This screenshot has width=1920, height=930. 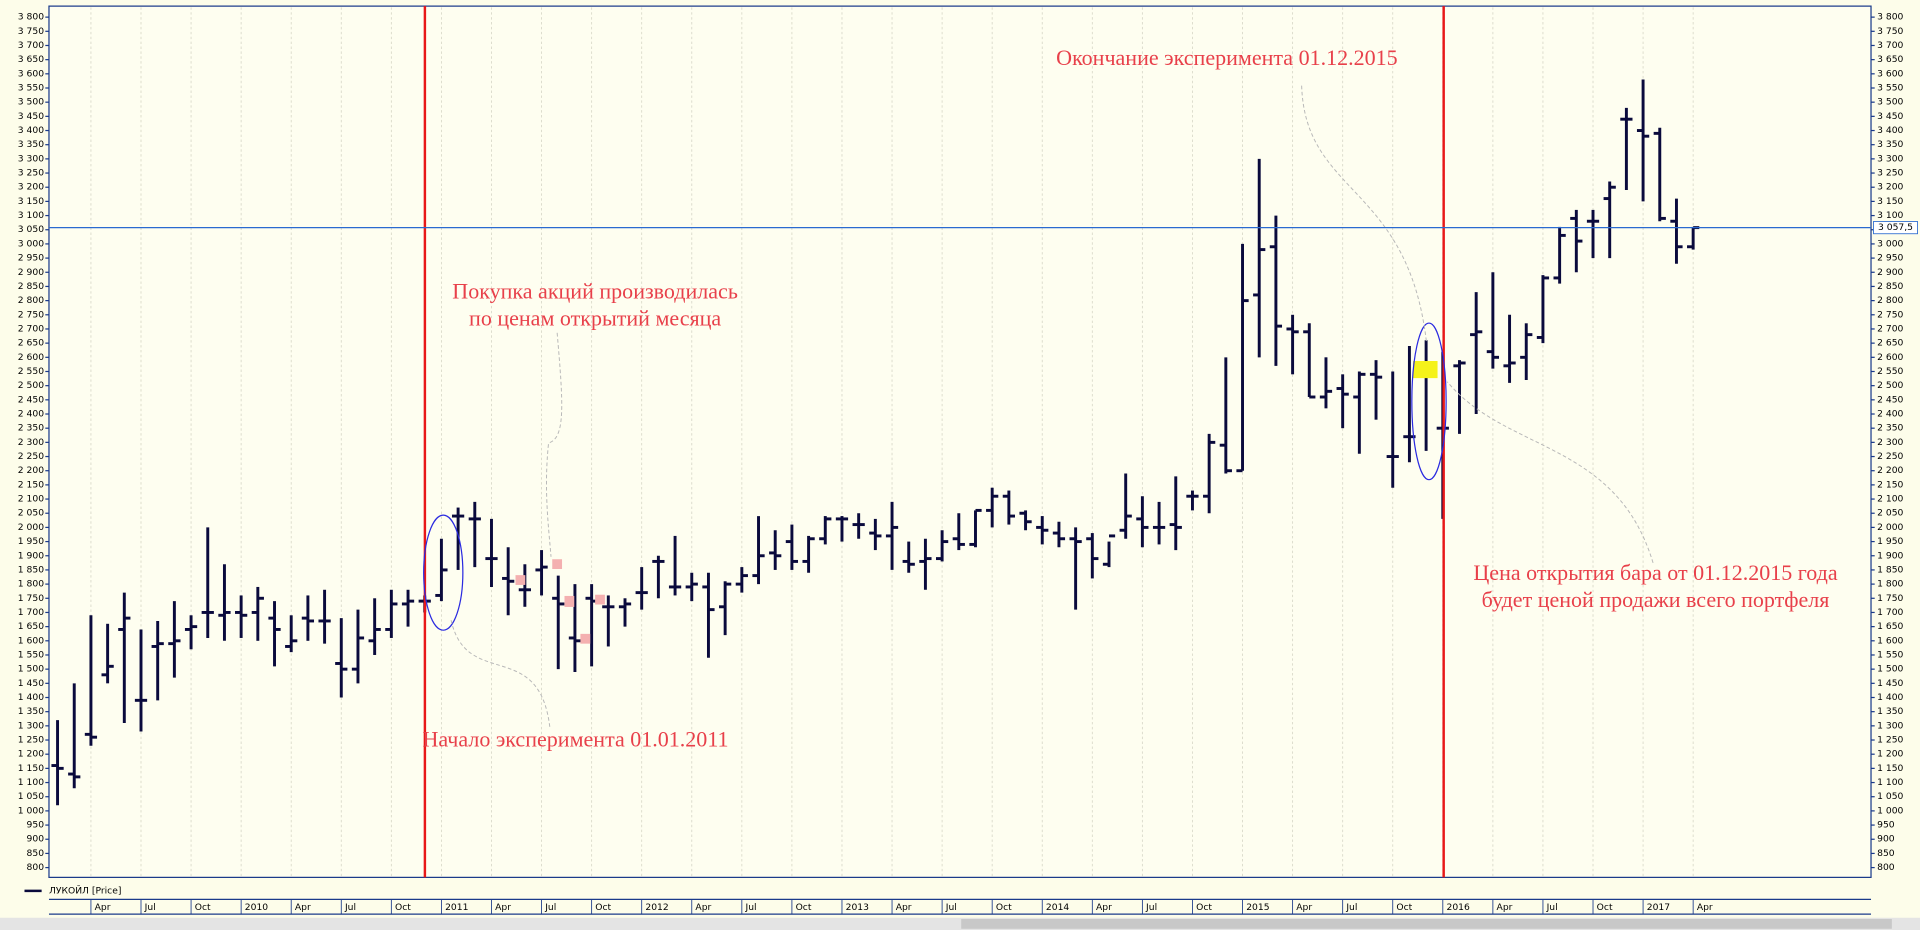 I want to click on y-tick-label-right: 1 600, so click(x=1890, y=640).